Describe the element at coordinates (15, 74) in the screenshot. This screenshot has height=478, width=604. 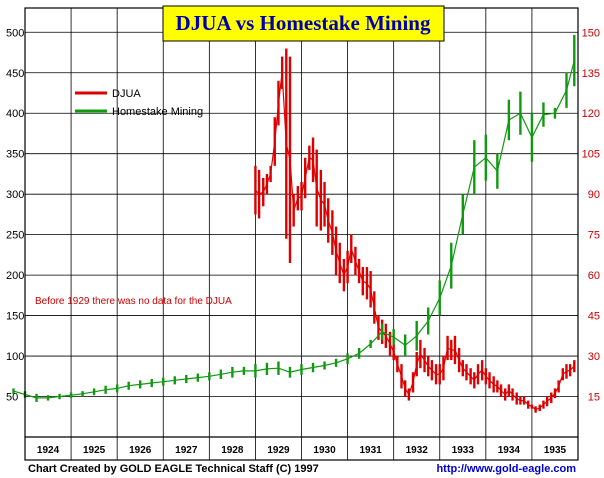
I see `y-left-tick-label: 450` at that location.